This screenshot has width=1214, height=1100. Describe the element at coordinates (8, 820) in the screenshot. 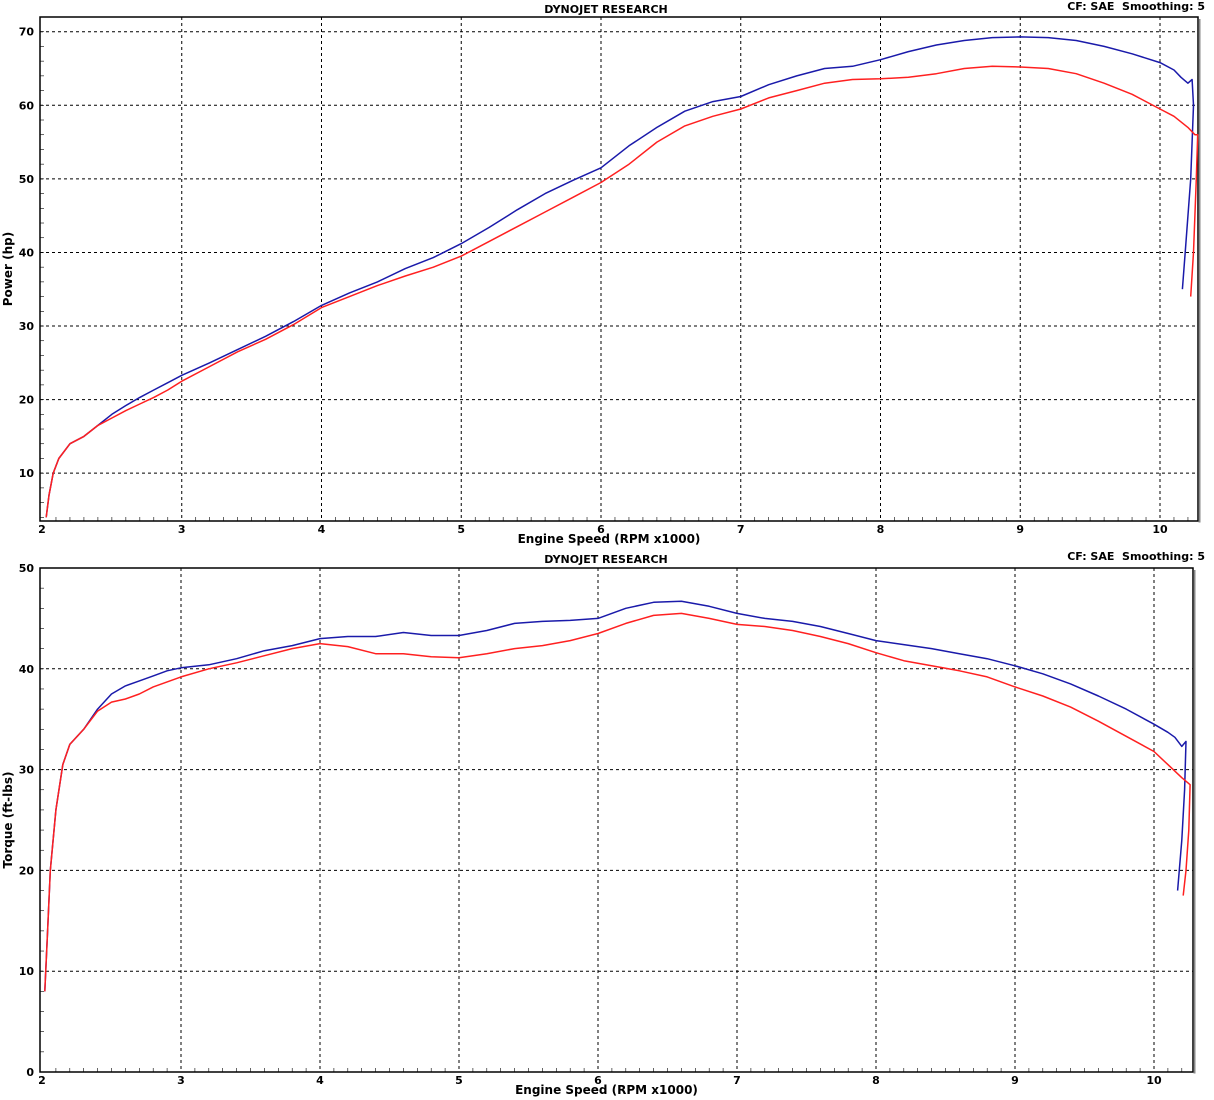

I see `y-axis-label: Torque (ft-lbs)` at that location.